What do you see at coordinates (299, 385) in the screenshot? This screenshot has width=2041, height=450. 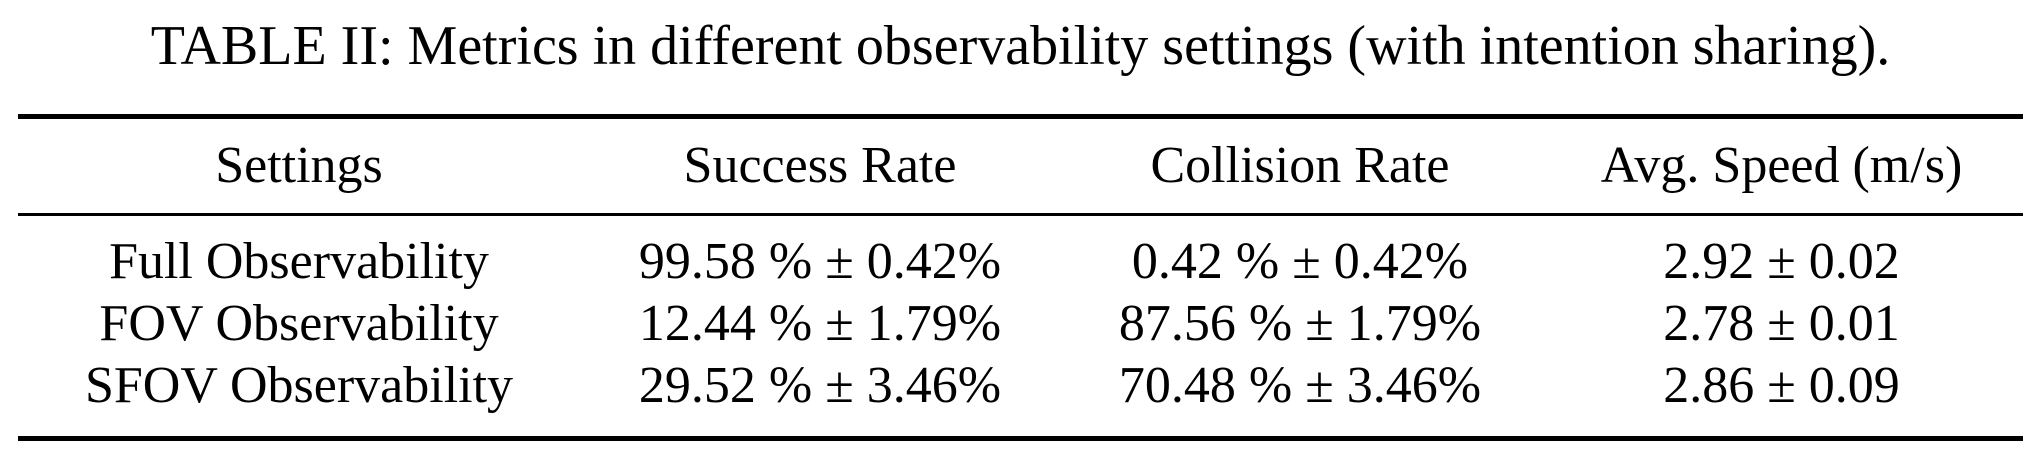 I see `cell-setting: SFOV Observability` at bounding box center [299, 385].